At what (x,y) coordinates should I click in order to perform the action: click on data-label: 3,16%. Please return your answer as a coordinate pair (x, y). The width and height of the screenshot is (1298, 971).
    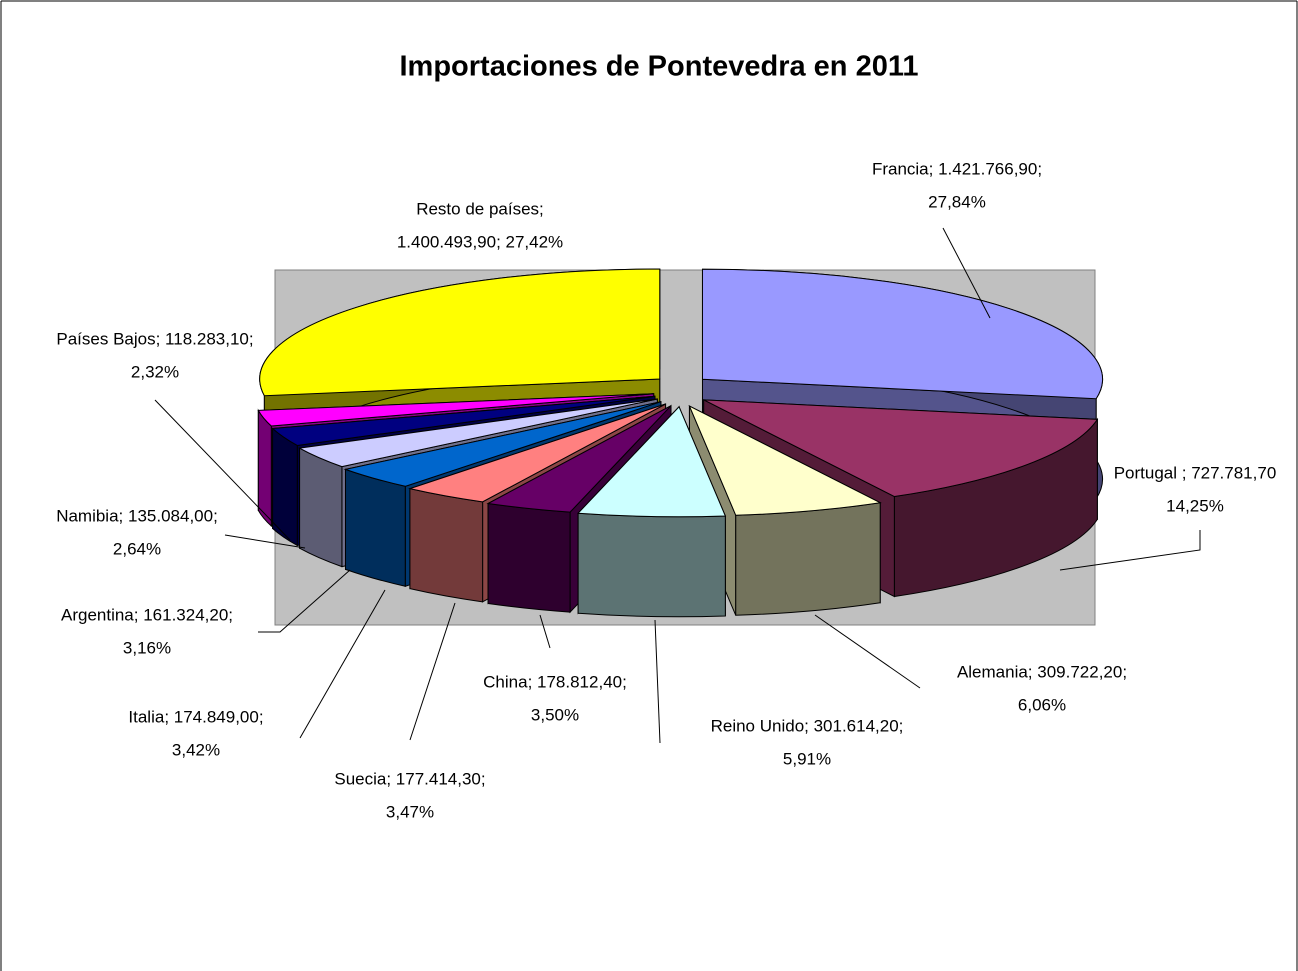
    Looking at the image, I should click on (147, 647).